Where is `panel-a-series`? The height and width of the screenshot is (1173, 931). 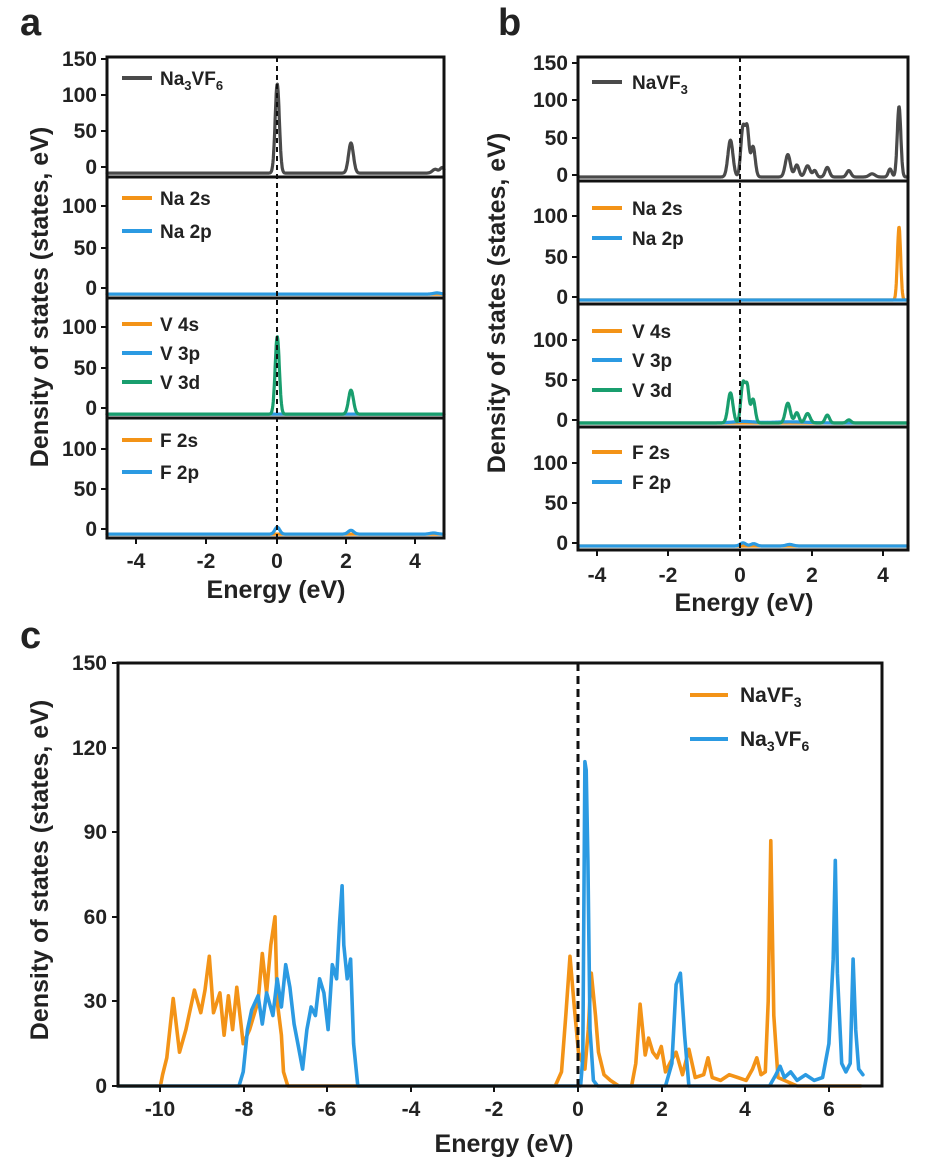
panel-a-series is located at coordinates (275, 309).